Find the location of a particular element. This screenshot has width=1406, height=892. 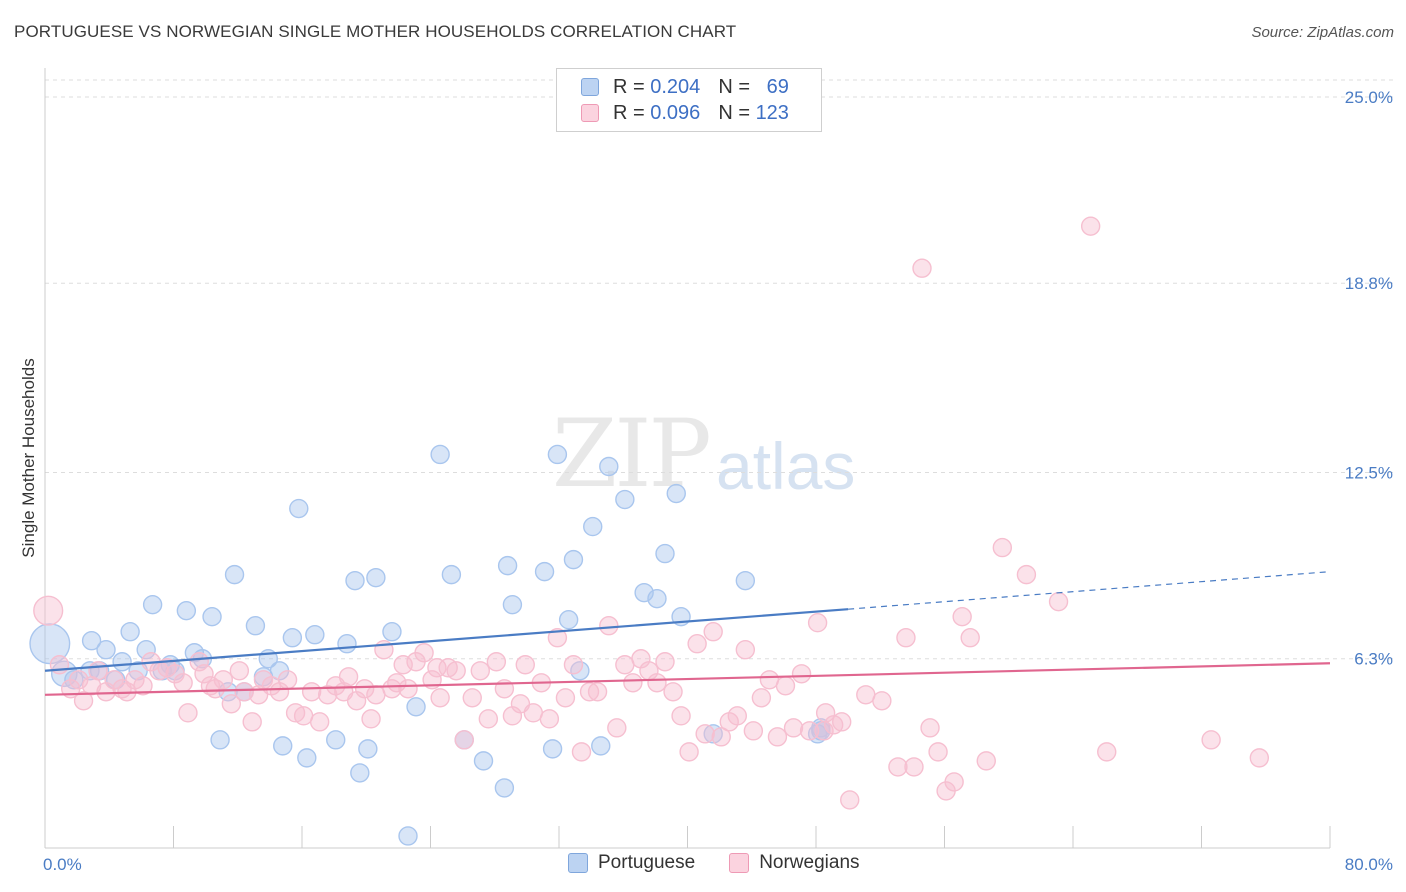

y-tick-label: 25.0% is located at coordinates (1369, 97).